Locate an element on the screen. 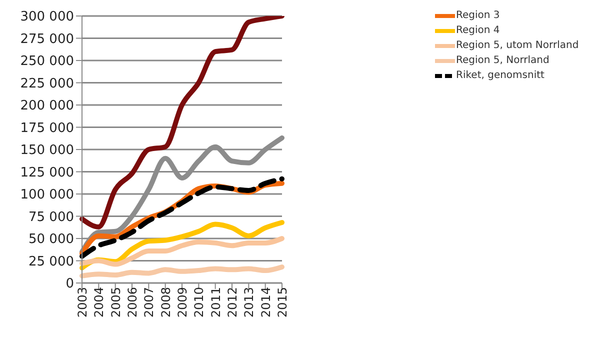  y-tick-label: 275 000 is located at coordinates (47, 39).